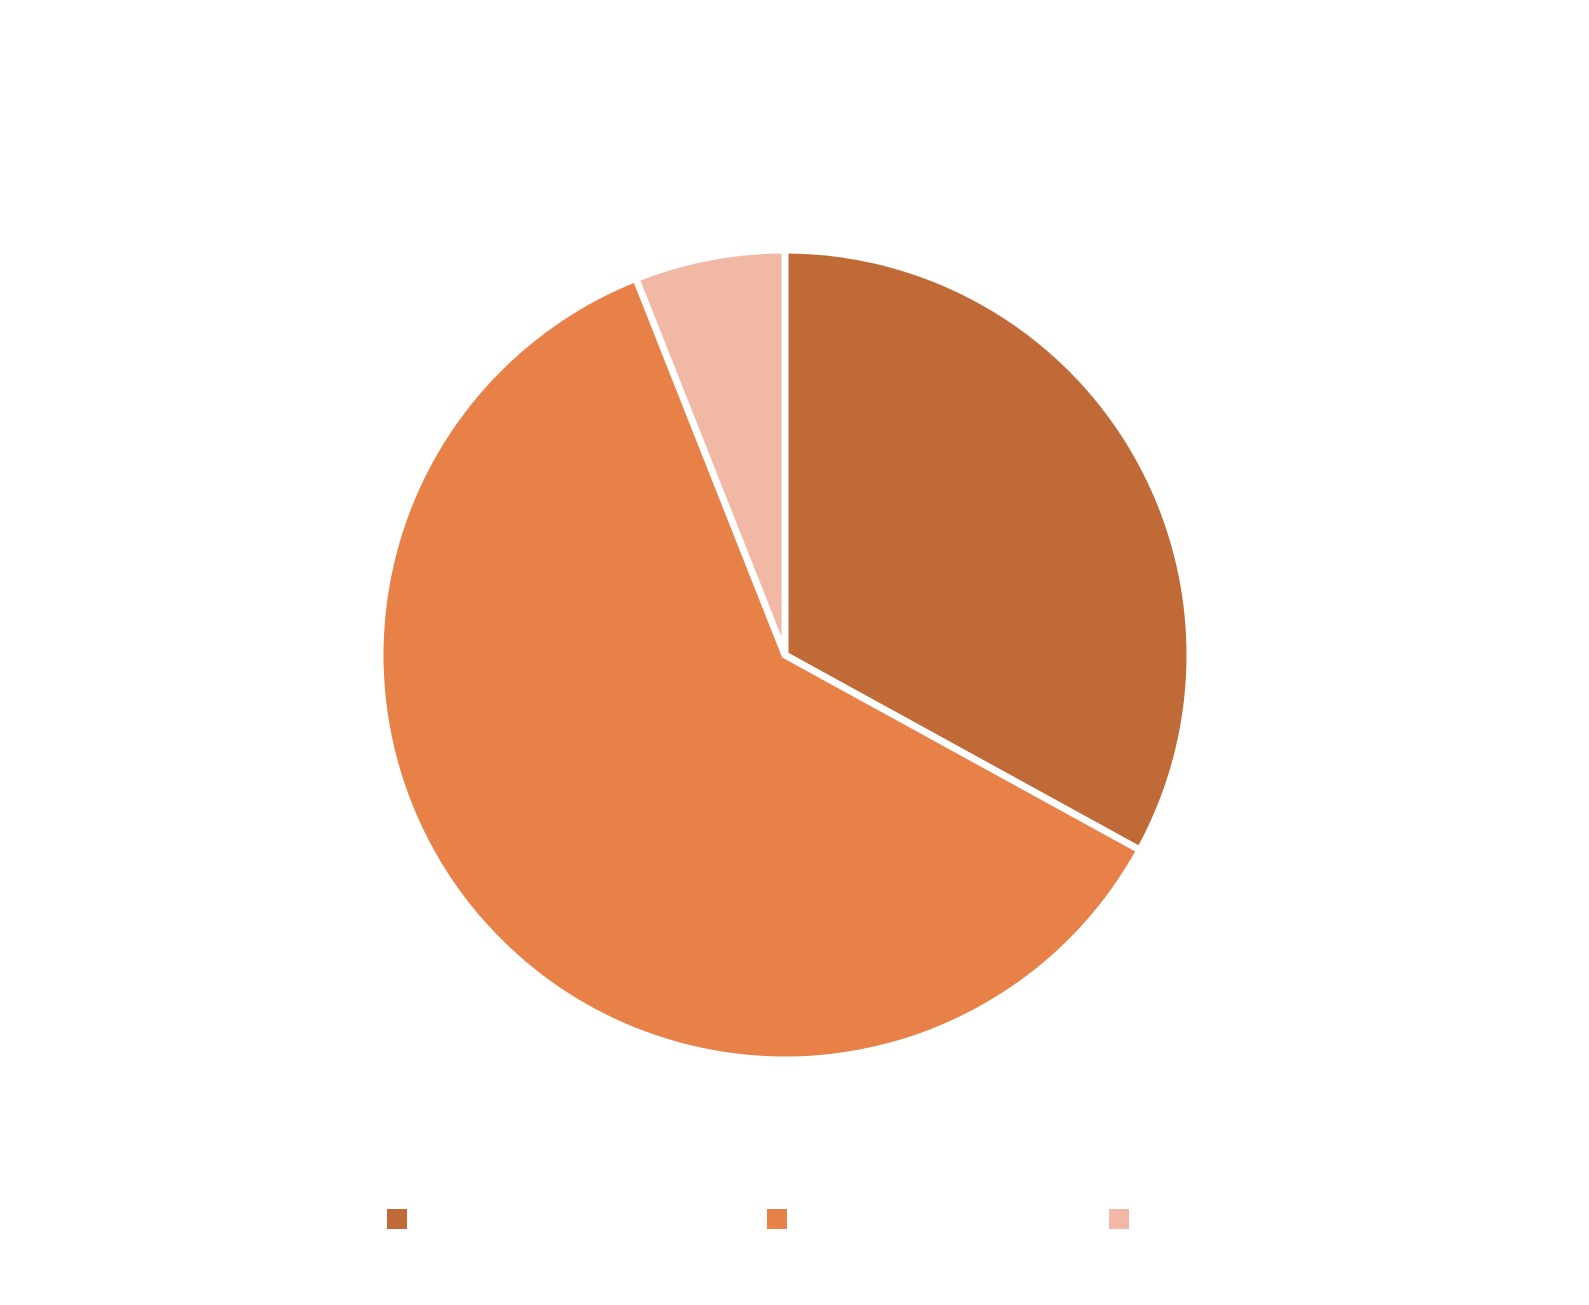 The width and height of the screenshot is (1589, 1305). What do you see at coordinates (758, 1219) in the screenshot?
I see `legend` at bounding box center [758, 1219].